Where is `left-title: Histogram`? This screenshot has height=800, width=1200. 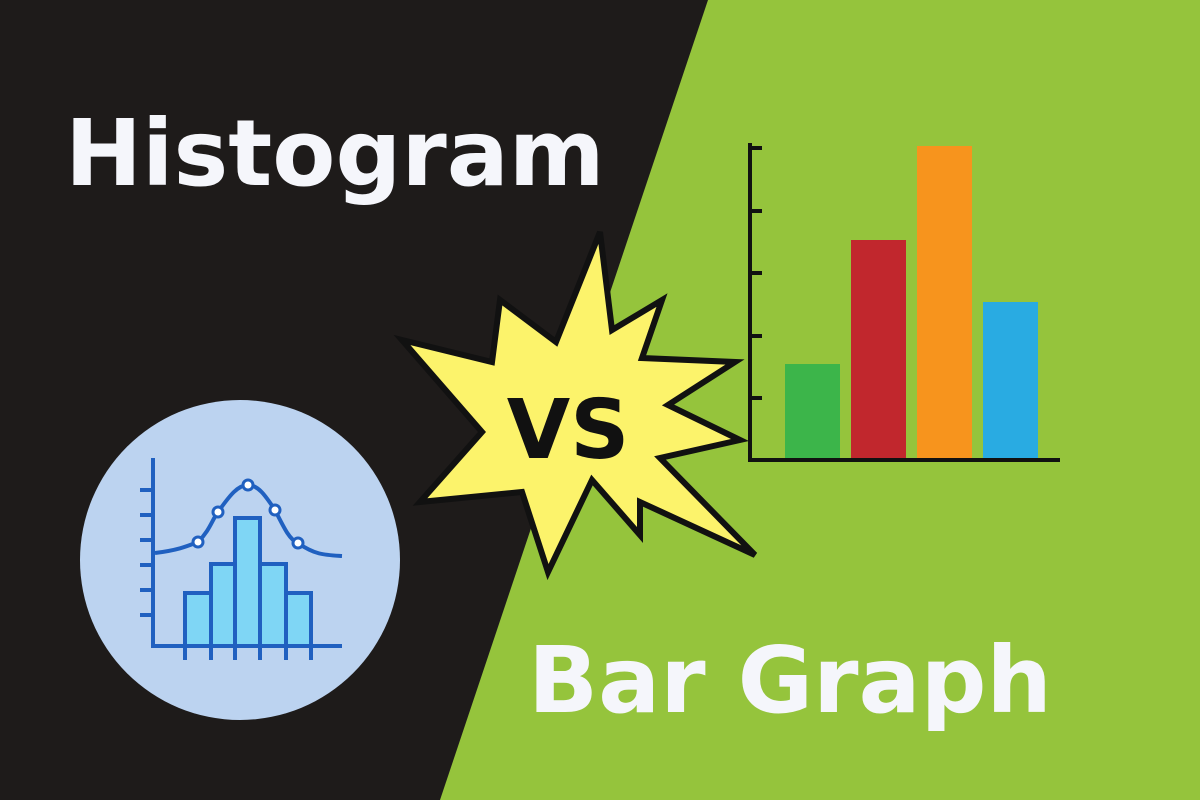
left-title: Histogram is located at coordinates (335, 153).